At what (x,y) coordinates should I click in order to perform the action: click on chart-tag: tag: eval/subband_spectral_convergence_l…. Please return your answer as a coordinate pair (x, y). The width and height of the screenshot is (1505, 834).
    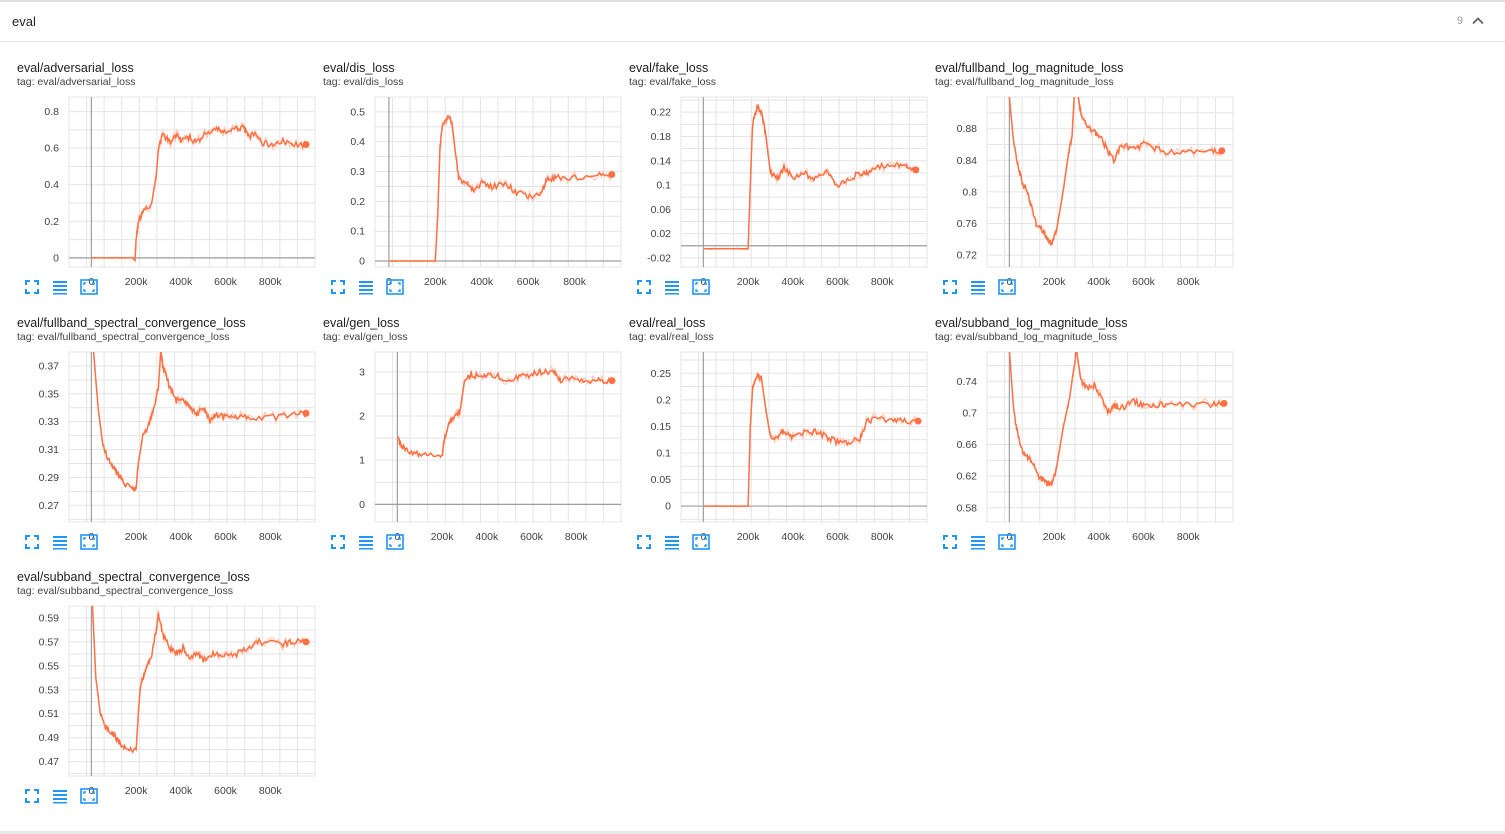
    Looking at the image, I should click on (125, 591).